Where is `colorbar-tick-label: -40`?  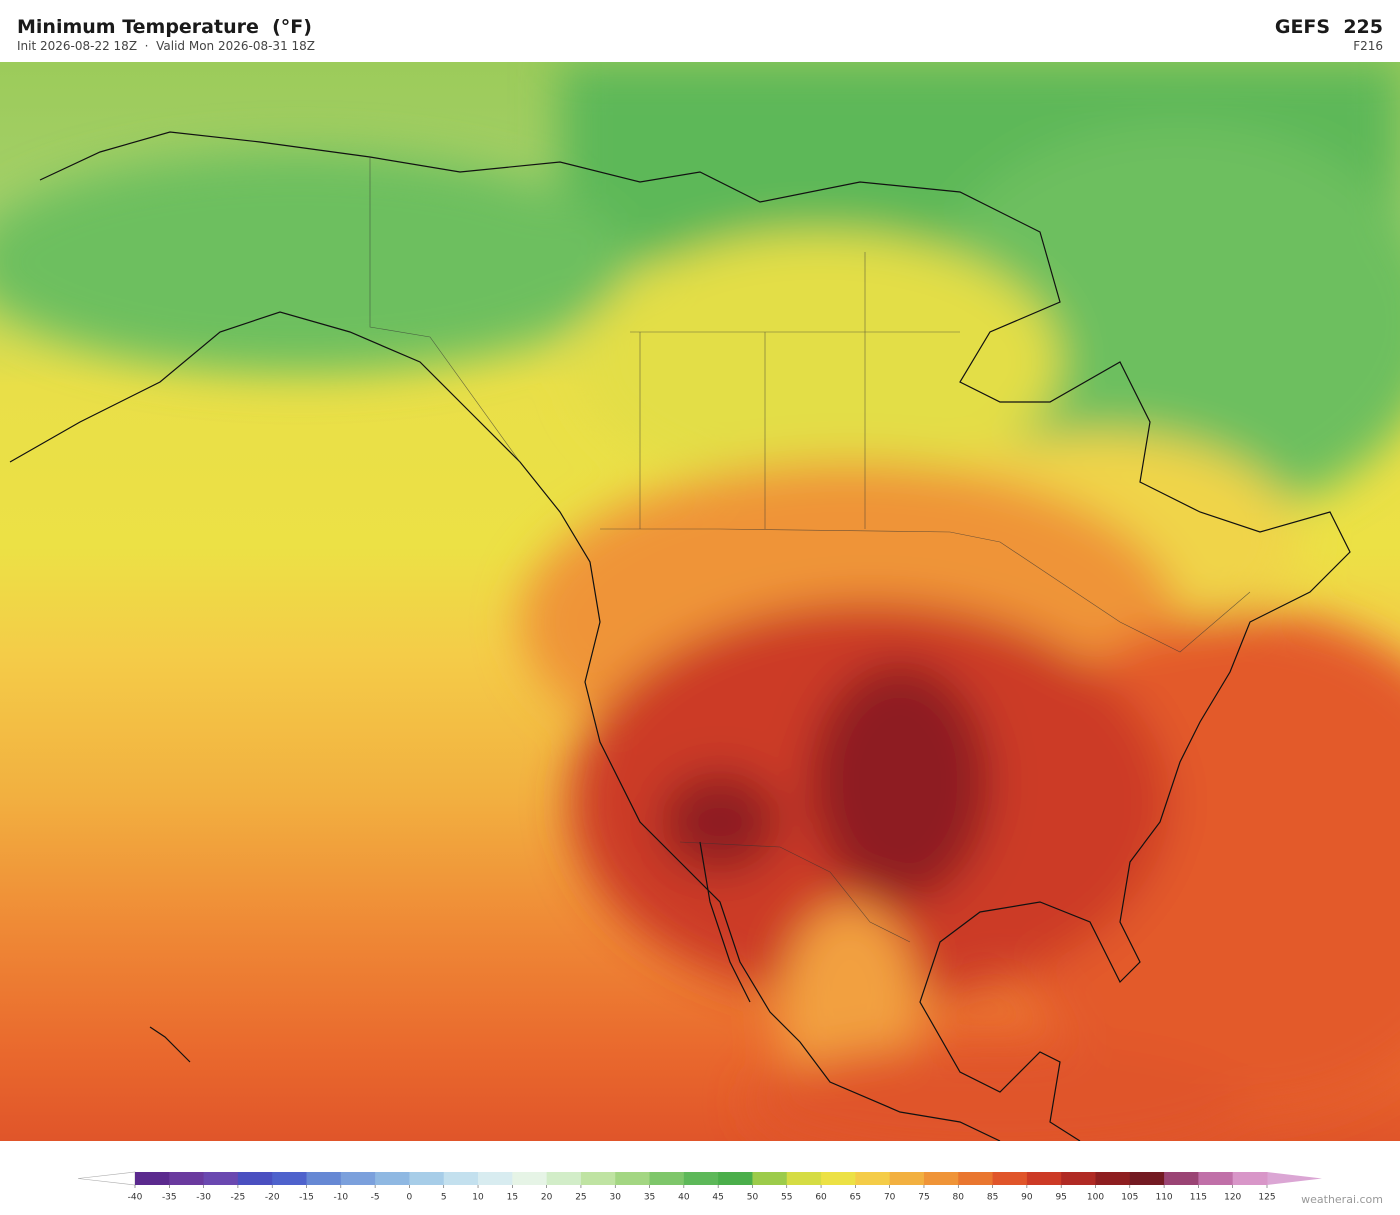
colorbar-tick-label: -40 is located at coordinates (135, 1198).